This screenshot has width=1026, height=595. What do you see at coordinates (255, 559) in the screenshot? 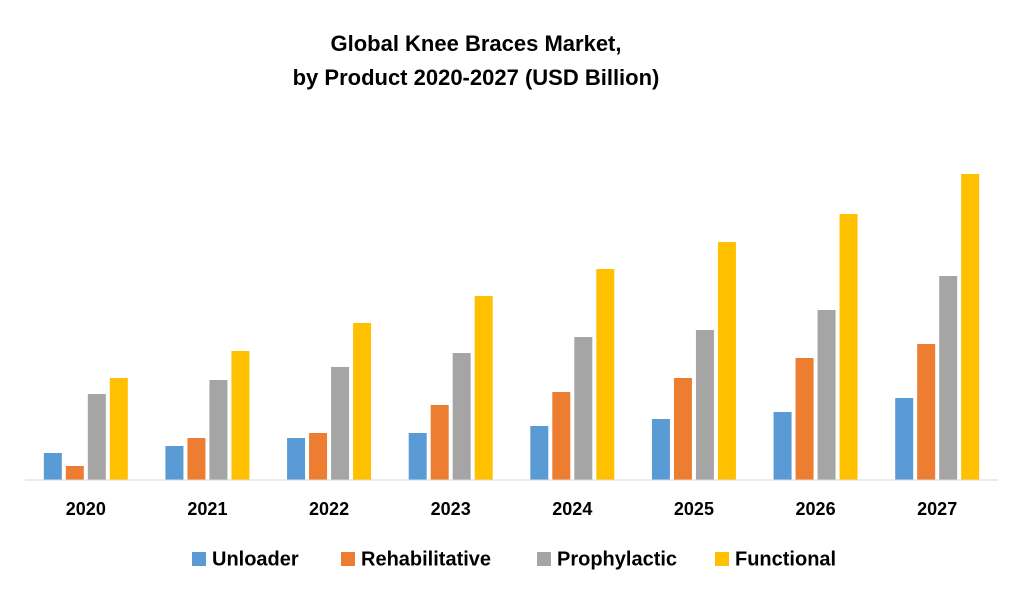
I see `legend-label: Unloader` at bounding box center [255, 559].